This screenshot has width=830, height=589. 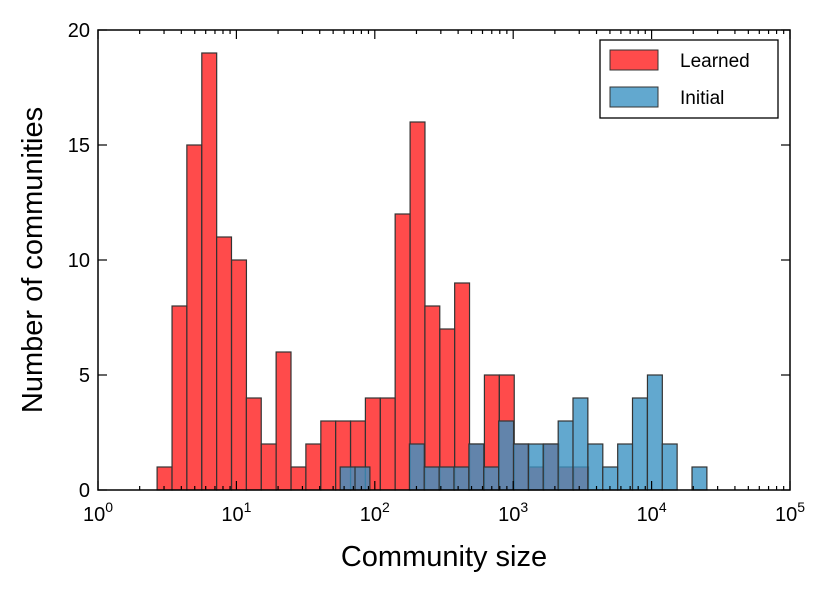 What do you see at coordinates (33, 260) in the screenshot?
I see `y-axis-label: Number of communities` at bounding box center [33, 260].